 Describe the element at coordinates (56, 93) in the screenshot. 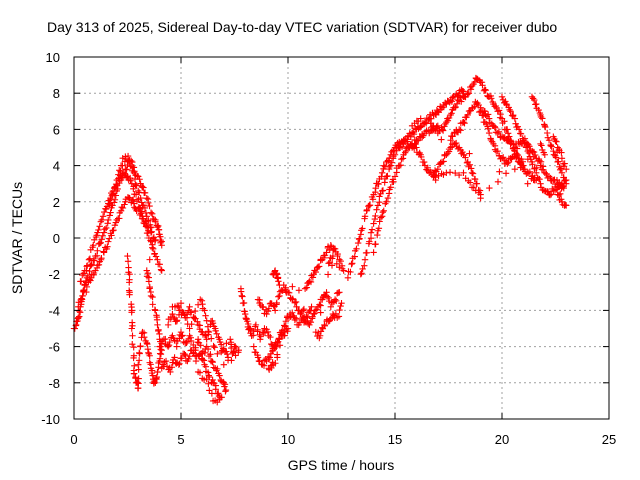

I see `y-tick-label: 8` at that location.